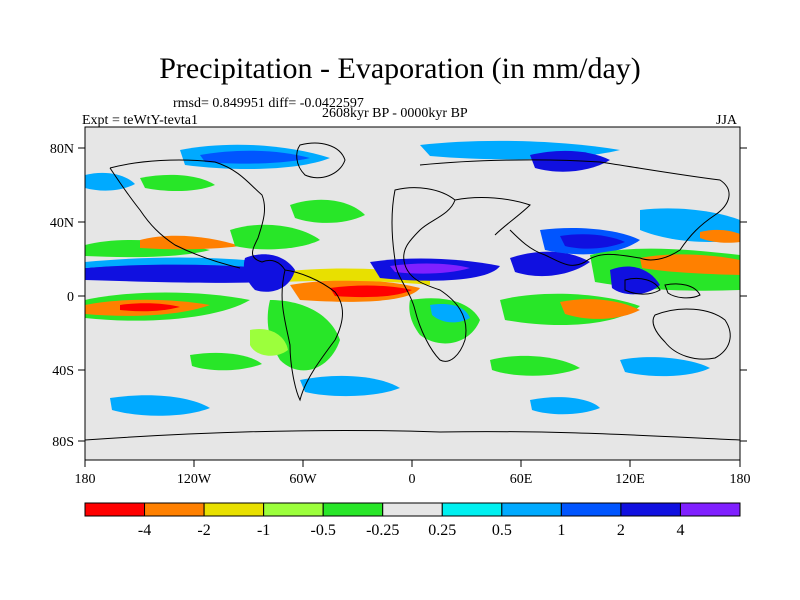 Image resolution: width=800 pixels, height=600 pixels. What do you see at coordinates (727, 120) in the screenshot?
I see `season-label: JJA` at bounding box center [727, 120].